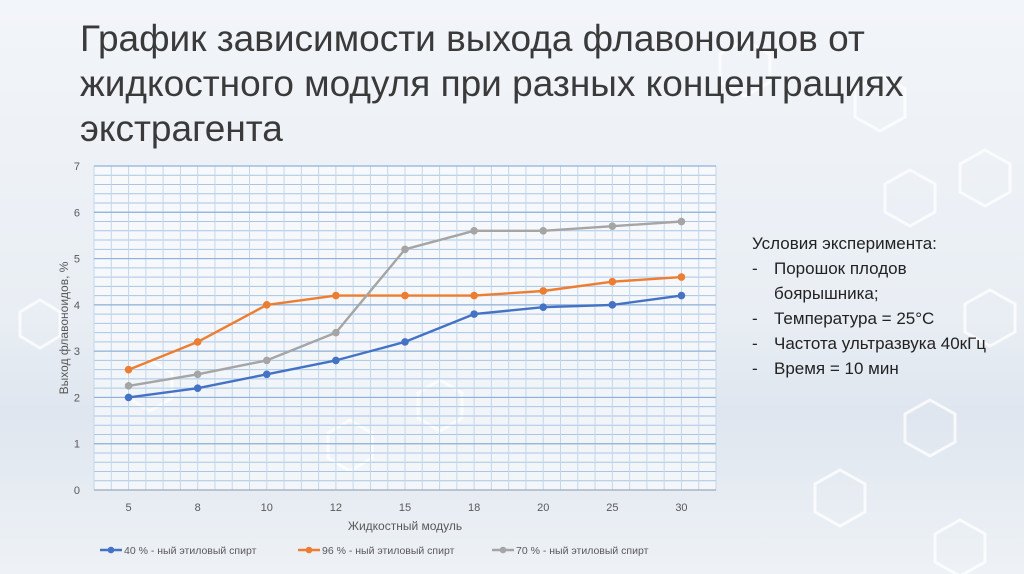 The height and width of the screenshot is (574, 1024). Describe the element at coordinates (877, 368) in the screenshot. I see `condition-item: Время = 10 мин` at that location.